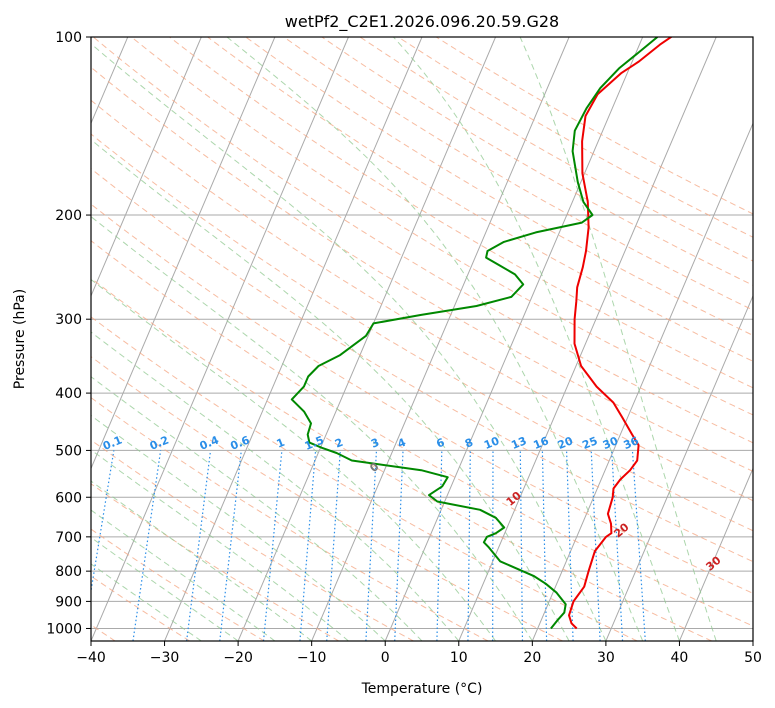  Describe the element at coordinates (91, 658) in the screenshot. I see `x-tick-label: −40` at that location.